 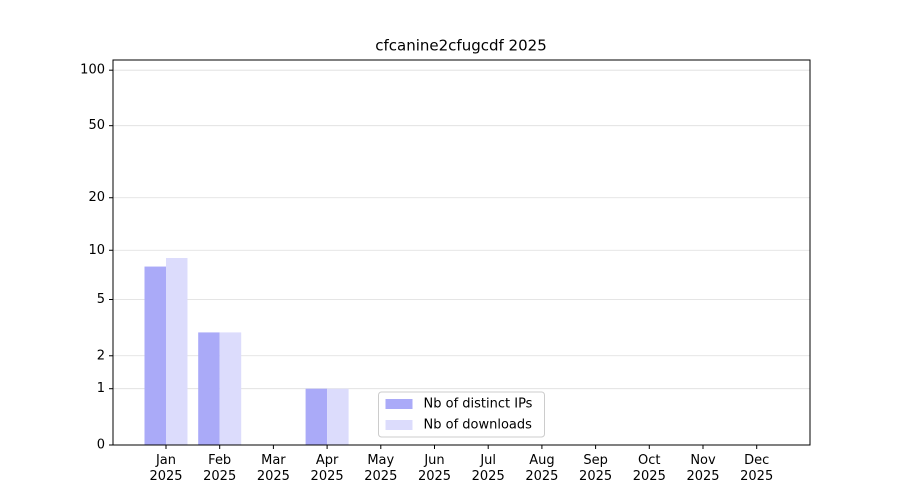 What do you see at coordinates (220, 468) in the screenshot?
I see `x-tick-label: Feb 2025` at bounding box center [220, 468].